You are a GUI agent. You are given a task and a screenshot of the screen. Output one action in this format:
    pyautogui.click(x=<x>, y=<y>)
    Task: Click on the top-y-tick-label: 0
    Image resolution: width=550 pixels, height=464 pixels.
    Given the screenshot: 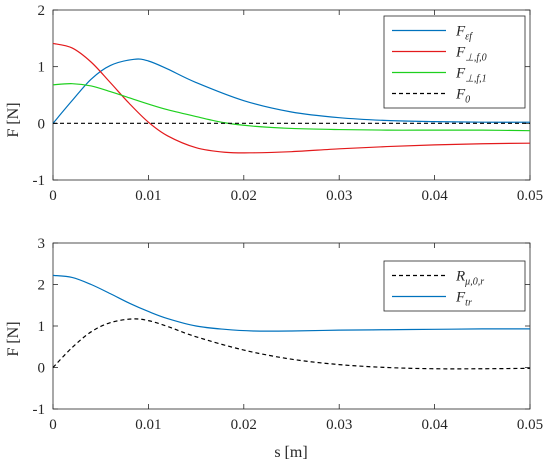 What is the action you would take?
    pyautogui.click(x=42, y=124)
    